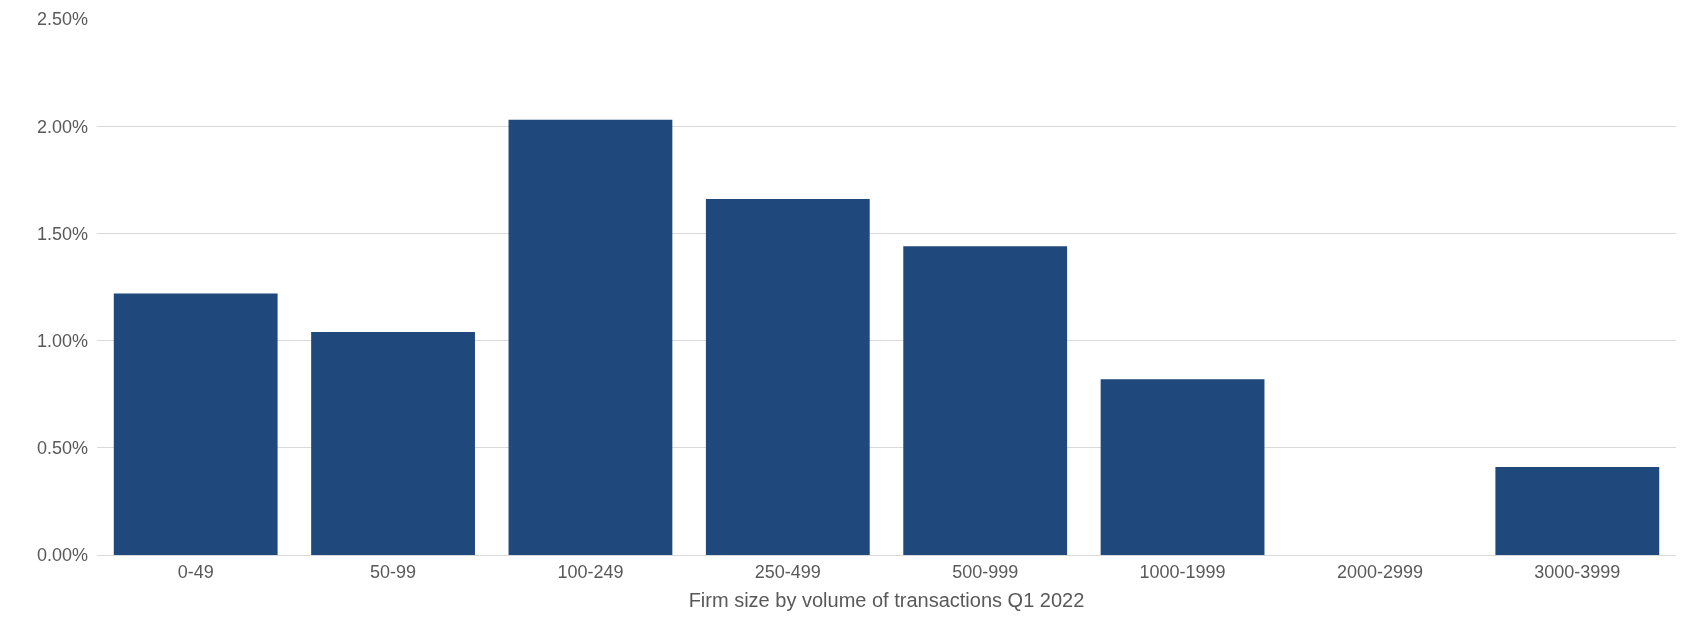  Describe the element at coordinates (393, 571) in the screenshot. I see `x-tick-label: 50-99` at that location.